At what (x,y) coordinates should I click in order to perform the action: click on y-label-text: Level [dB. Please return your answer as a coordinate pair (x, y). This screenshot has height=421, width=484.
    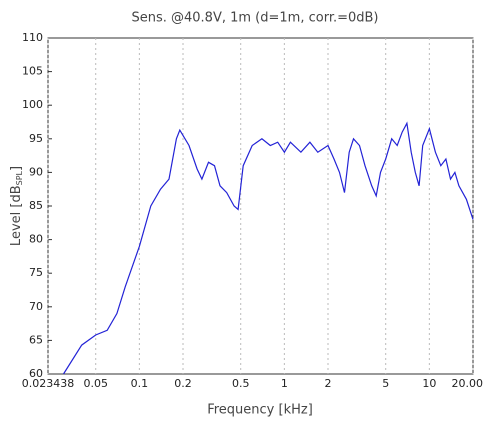
    Looking at the image, I should click on (16, 215).